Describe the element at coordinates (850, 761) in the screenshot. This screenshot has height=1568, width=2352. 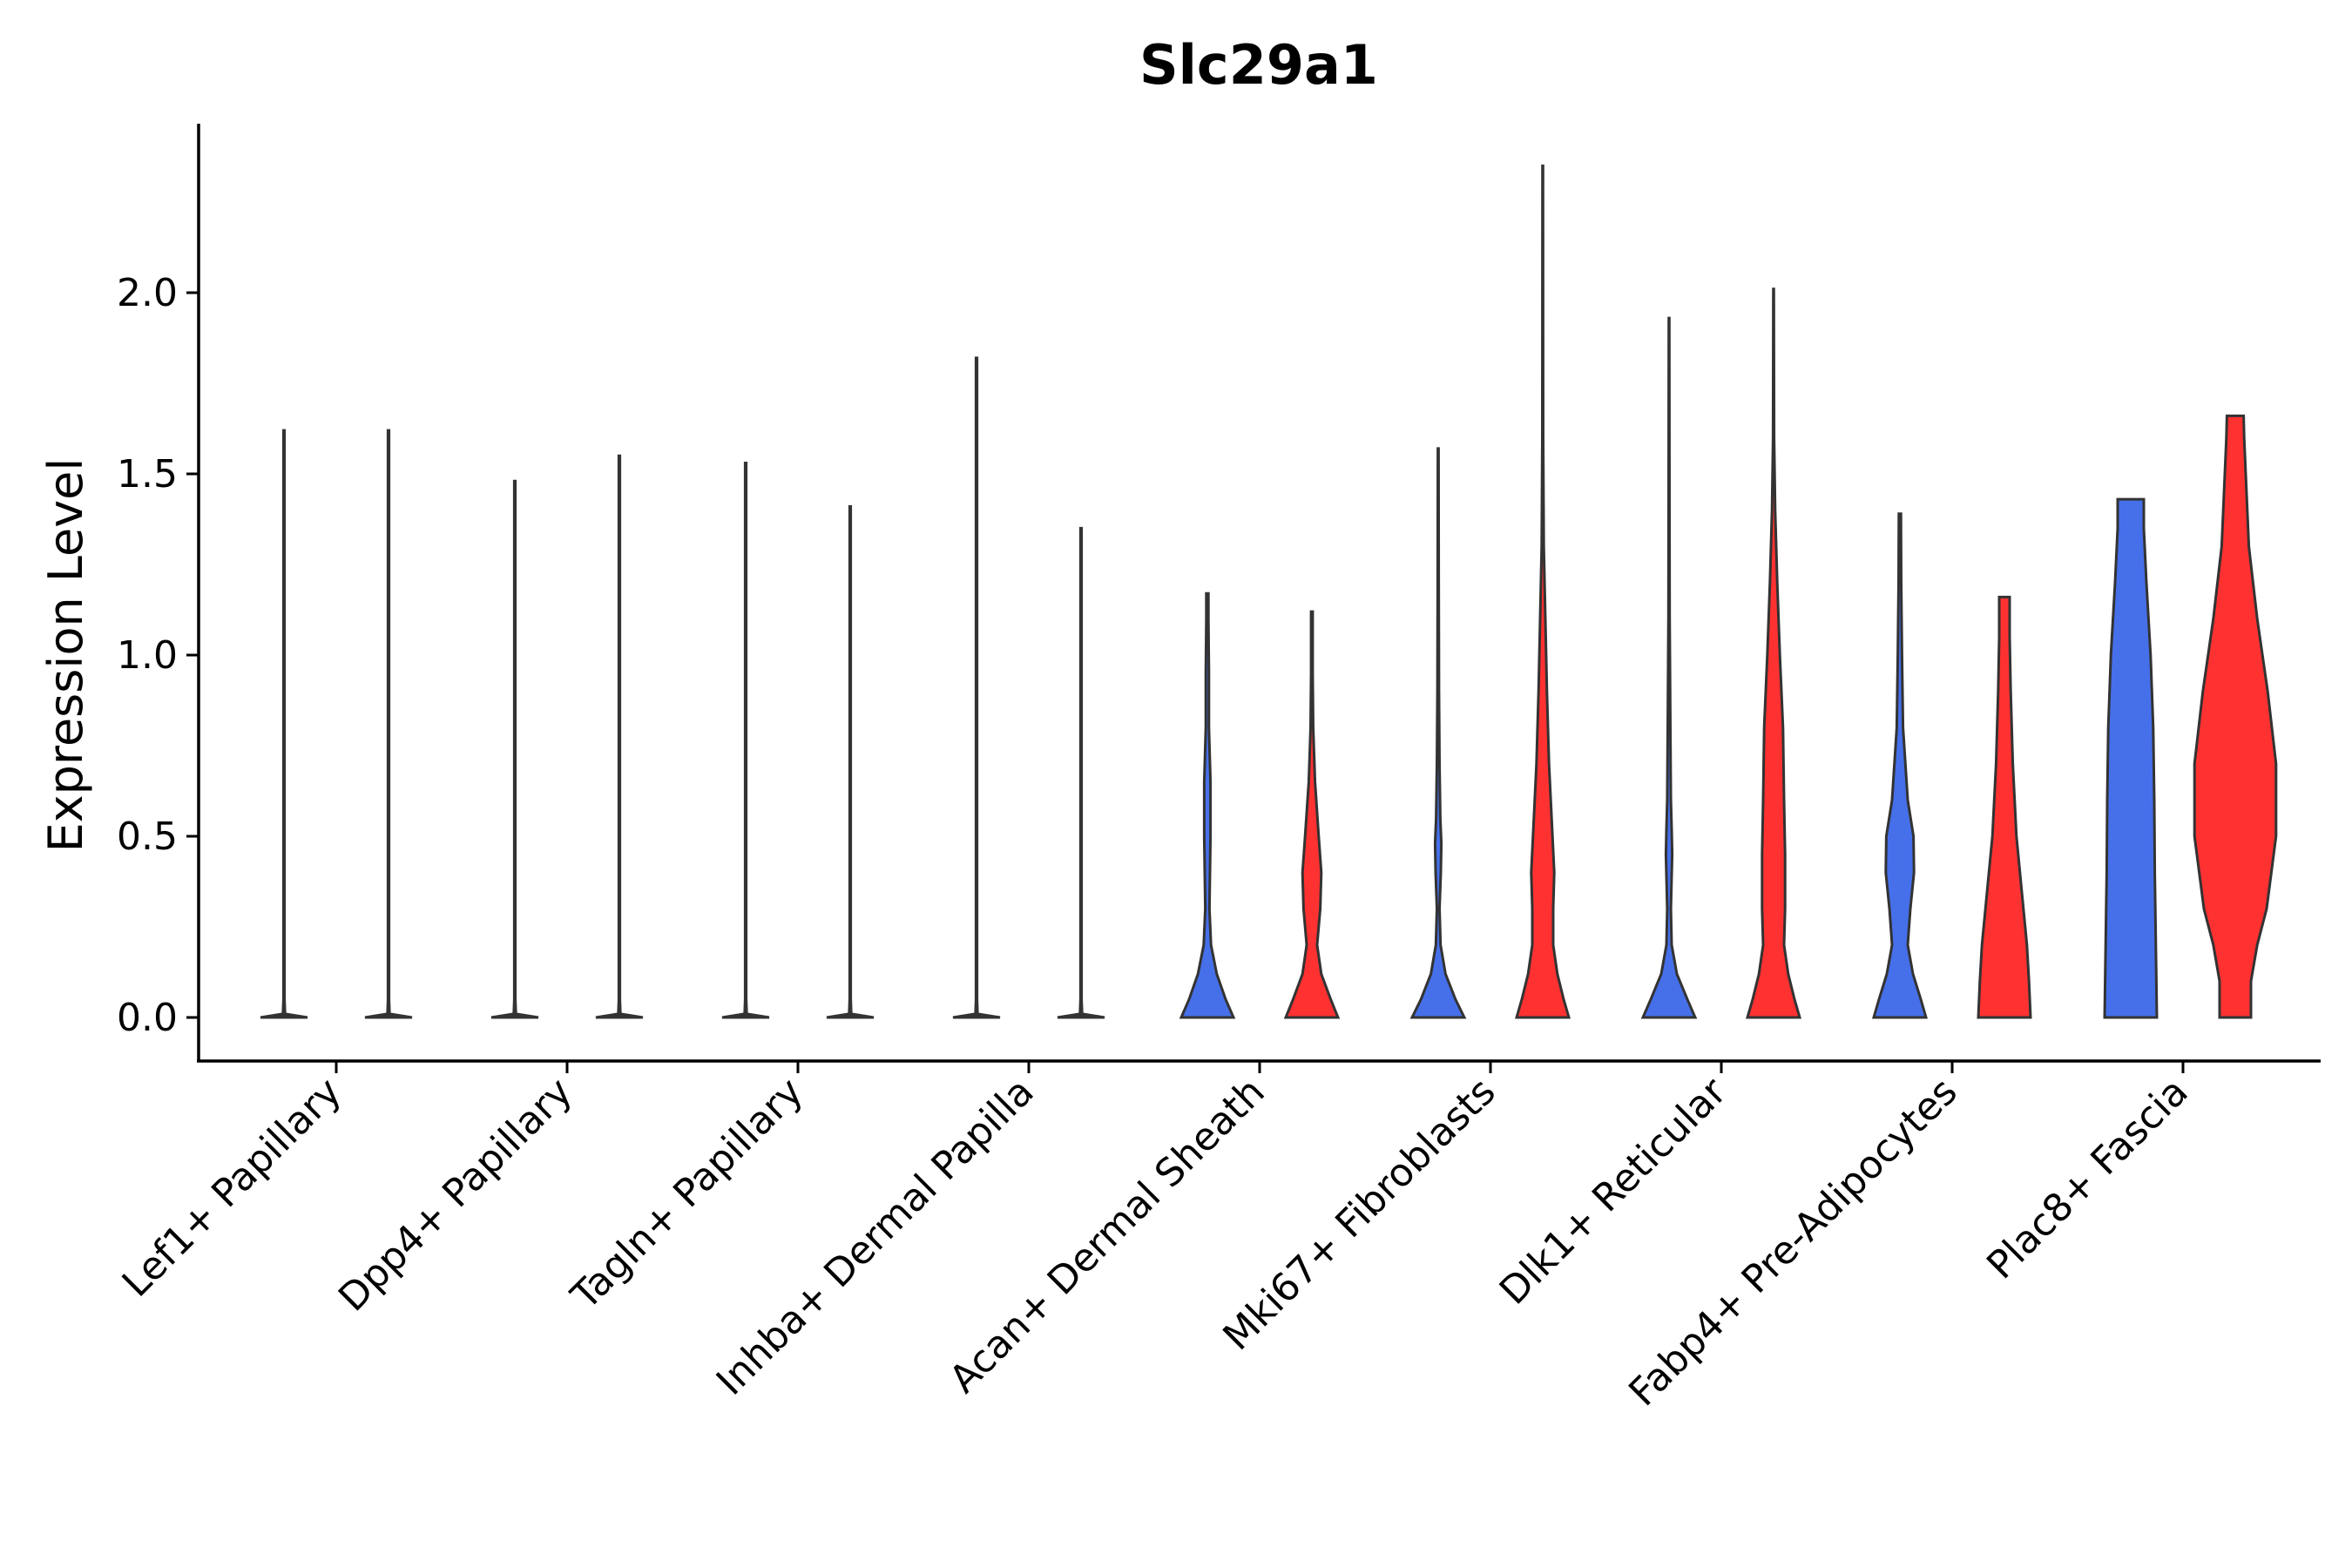
I see `violin-tagln-papillary-b` at that location.